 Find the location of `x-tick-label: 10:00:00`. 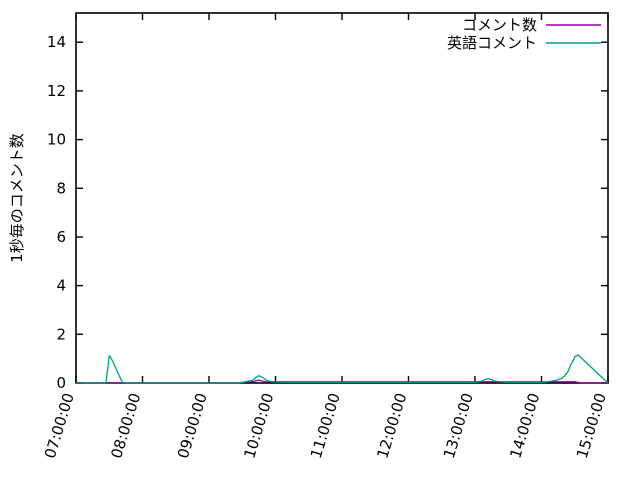

x-tick-label: 10:00:00 is located at coordinates (258, 426).